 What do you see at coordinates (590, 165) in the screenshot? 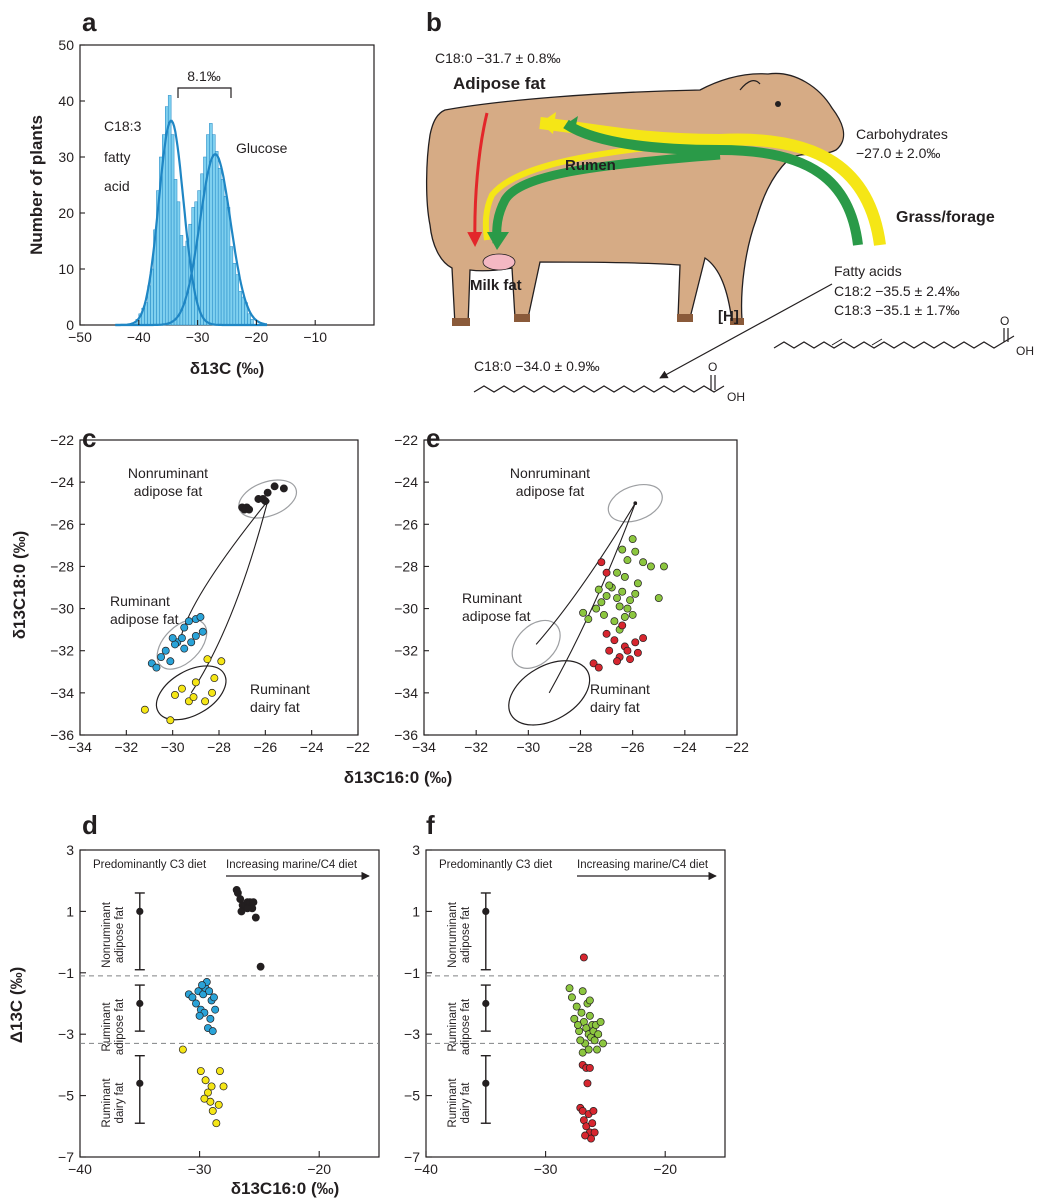
I see `rumen-label: Rumen` at bounding box center [590, 165].